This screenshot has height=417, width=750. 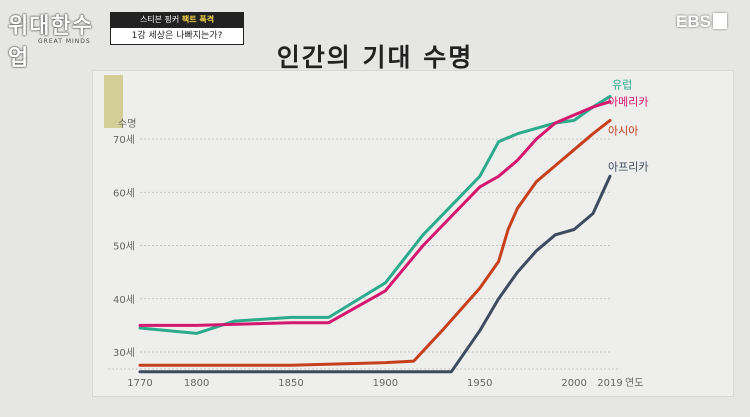 I want to click on program-logo: 위대한수업 GREAT MINDS, so click(x=56, y=39).